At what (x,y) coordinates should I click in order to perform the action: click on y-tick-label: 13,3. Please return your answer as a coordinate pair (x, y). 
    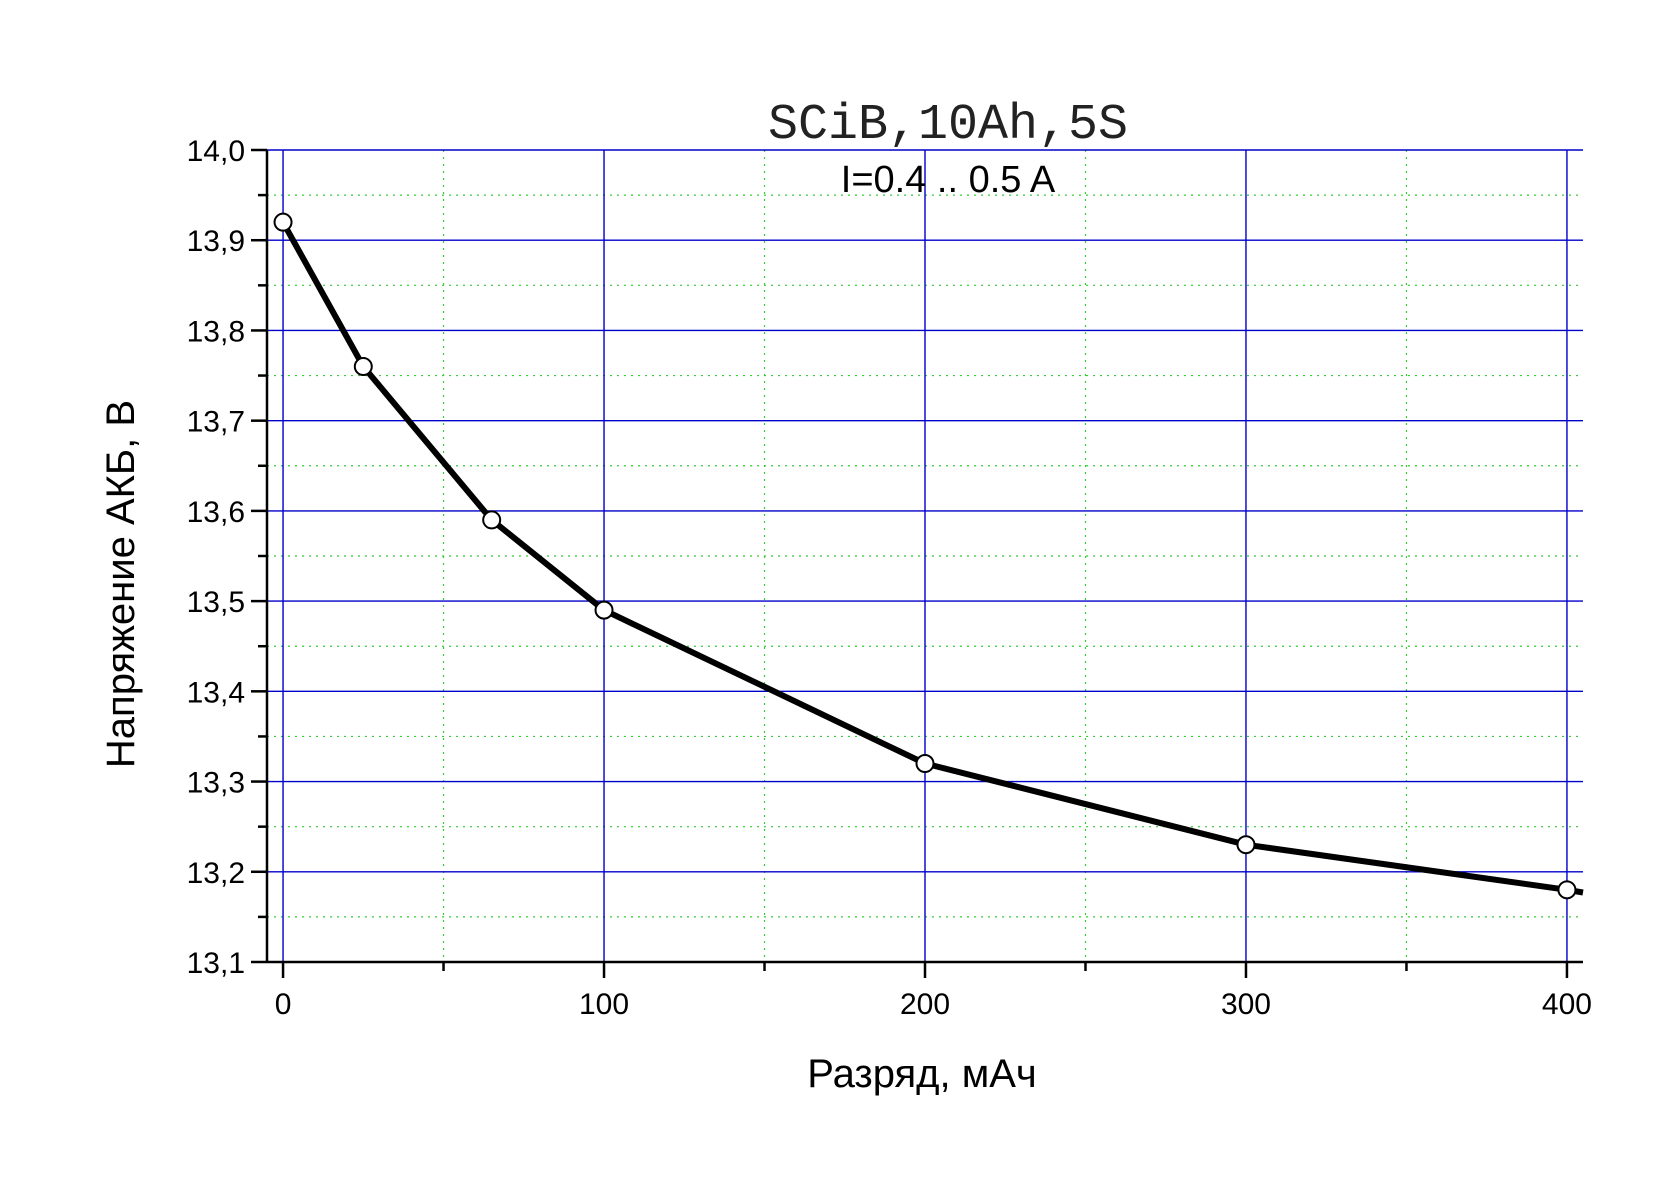
    Looking at the image, I should click on (216, 783).